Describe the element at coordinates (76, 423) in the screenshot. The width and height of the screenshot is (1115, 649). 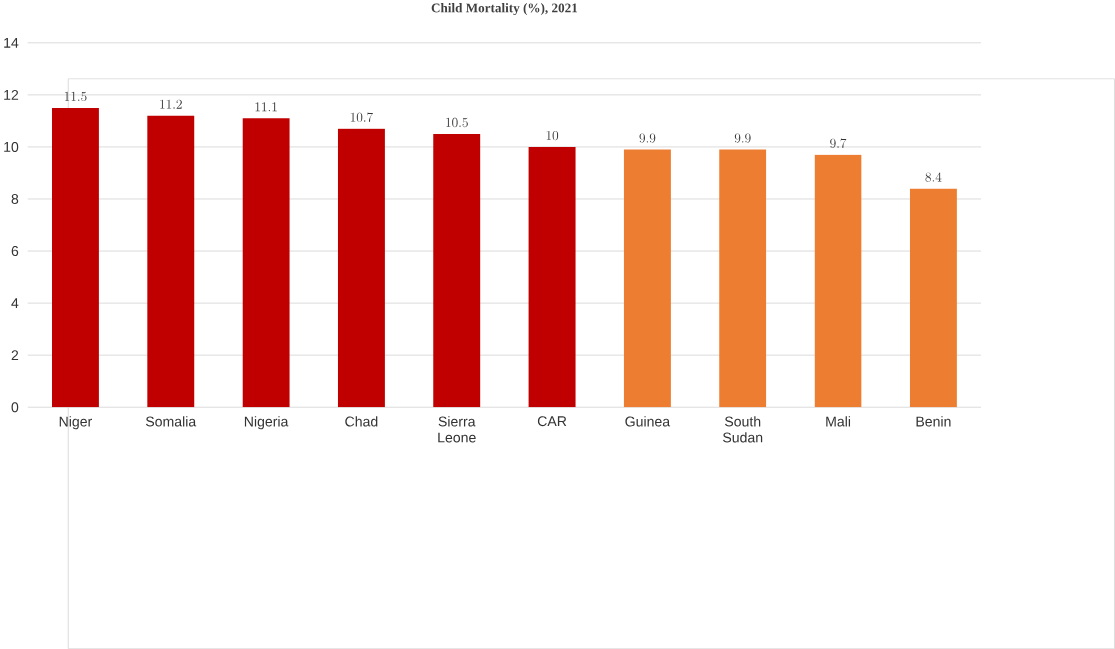
I see `x-tick-label: Niger` at that location.